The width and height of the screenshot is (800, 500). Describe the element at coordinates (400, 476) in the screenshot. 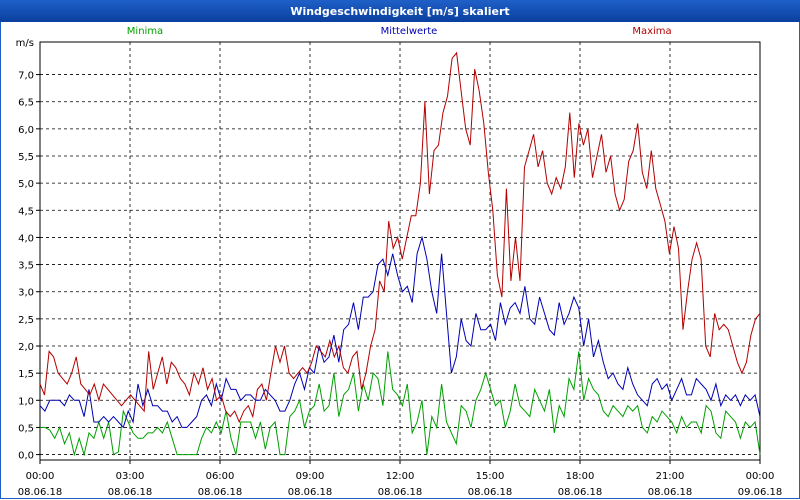

I see `x-tick-time-label: 12:00` at that location.